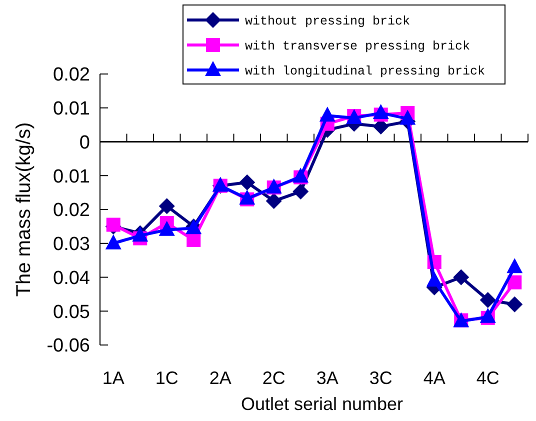 The width and height of the screenshot is (536, 421). Describe the element at coordinates (322, 404) in the screenshot. I see `x-axis-title: Outlet serial number` at that location.